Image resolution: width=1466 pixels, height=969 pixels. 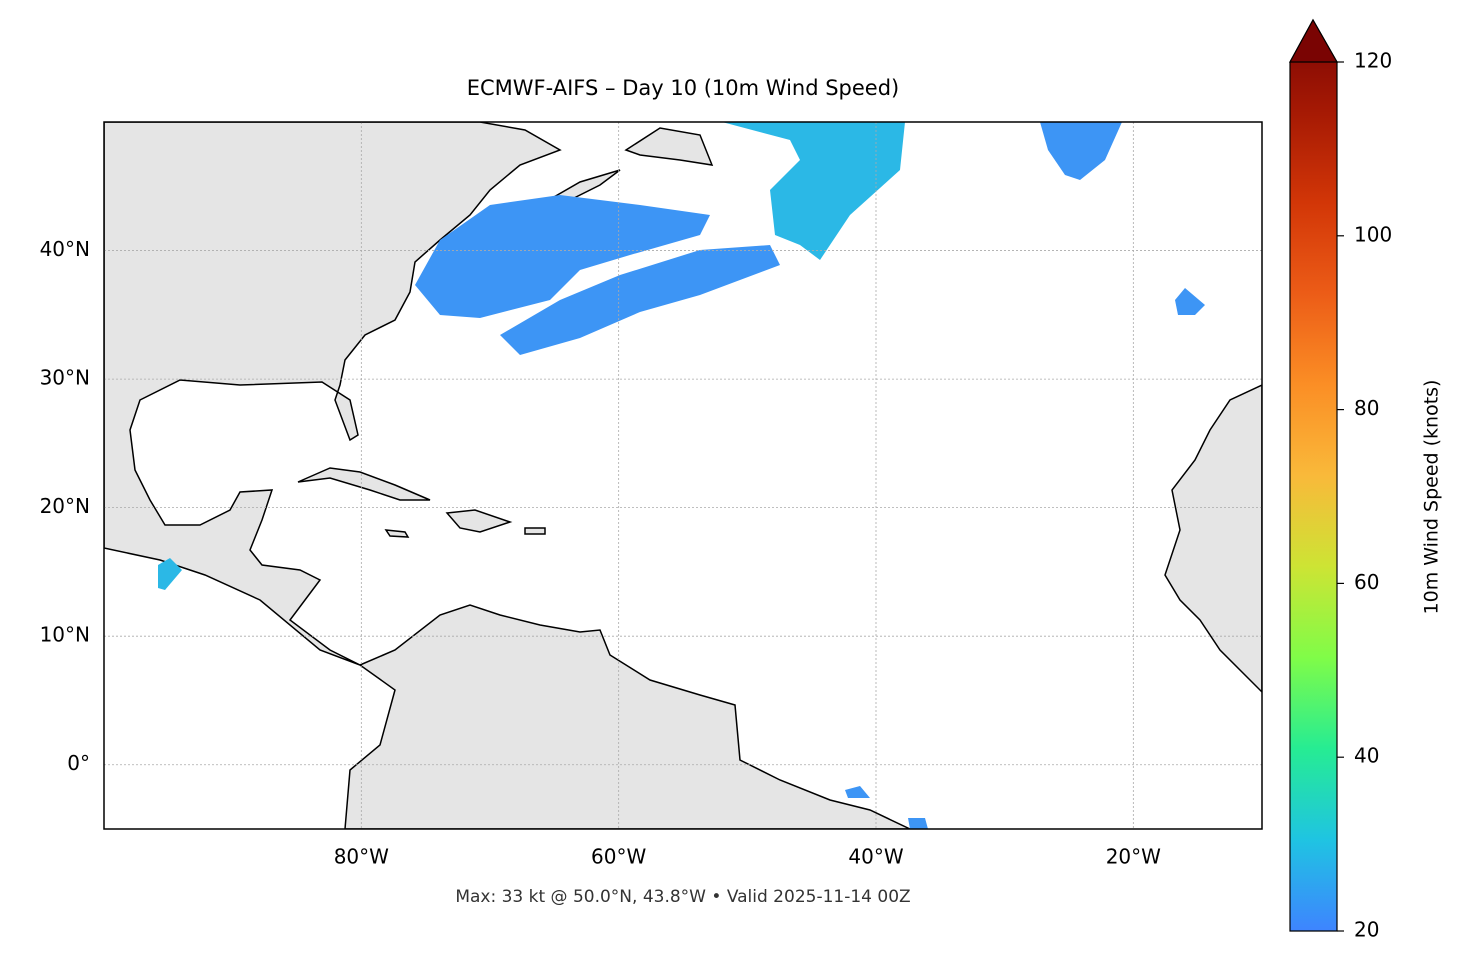 I want to click on x-tick-label: 60°W, so click(x=618, y=857).